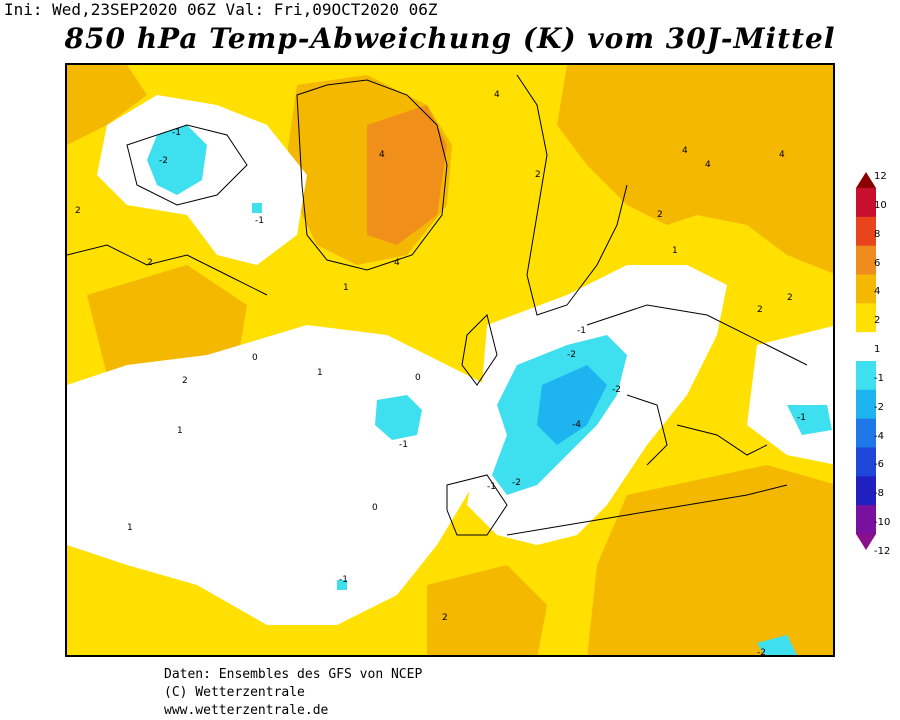  I want to click on colorbar-label: 2, so click(877, 321).